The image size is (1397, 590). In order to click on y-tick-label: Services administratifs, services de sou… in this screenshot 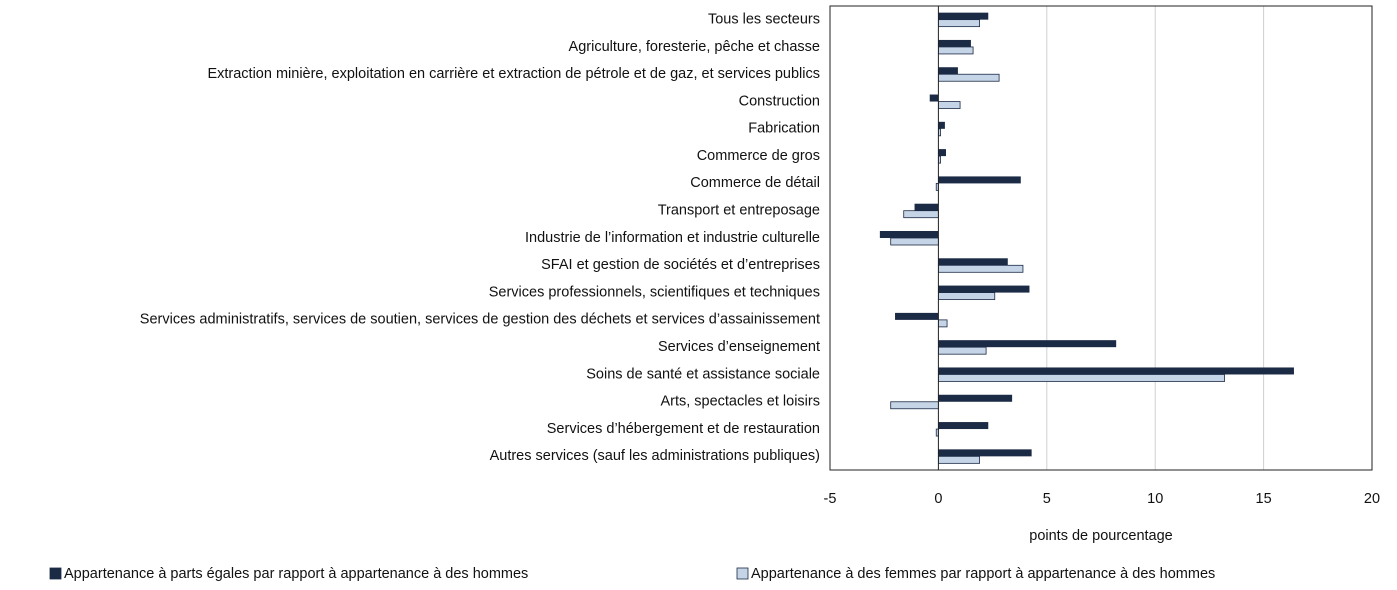, I will do `click(480, 320)`.